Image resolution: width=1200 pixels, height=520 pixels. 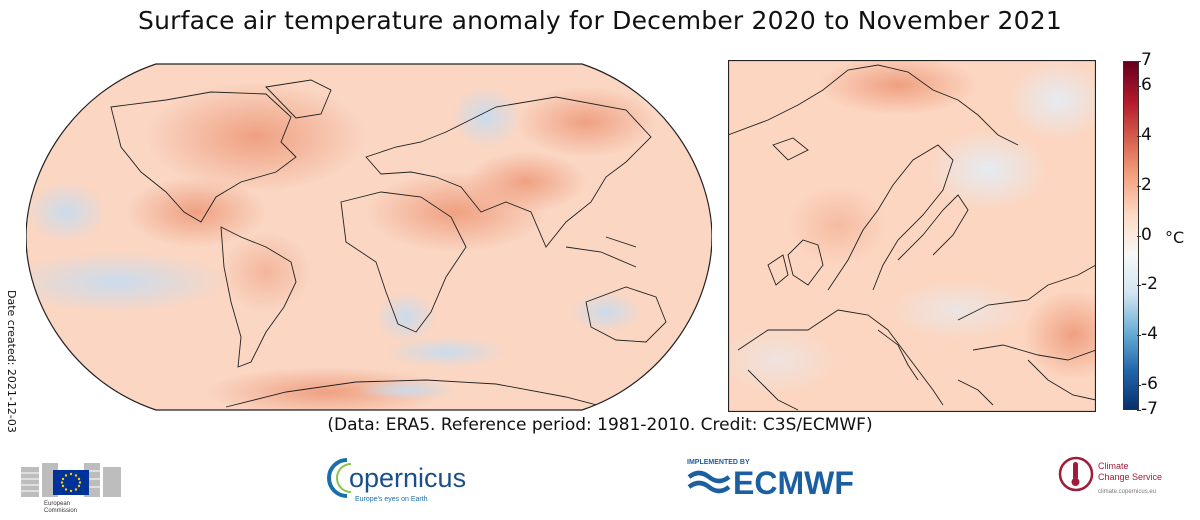 I want to click on colorbar-tick-label: 2, so click(x=1146, y=184).